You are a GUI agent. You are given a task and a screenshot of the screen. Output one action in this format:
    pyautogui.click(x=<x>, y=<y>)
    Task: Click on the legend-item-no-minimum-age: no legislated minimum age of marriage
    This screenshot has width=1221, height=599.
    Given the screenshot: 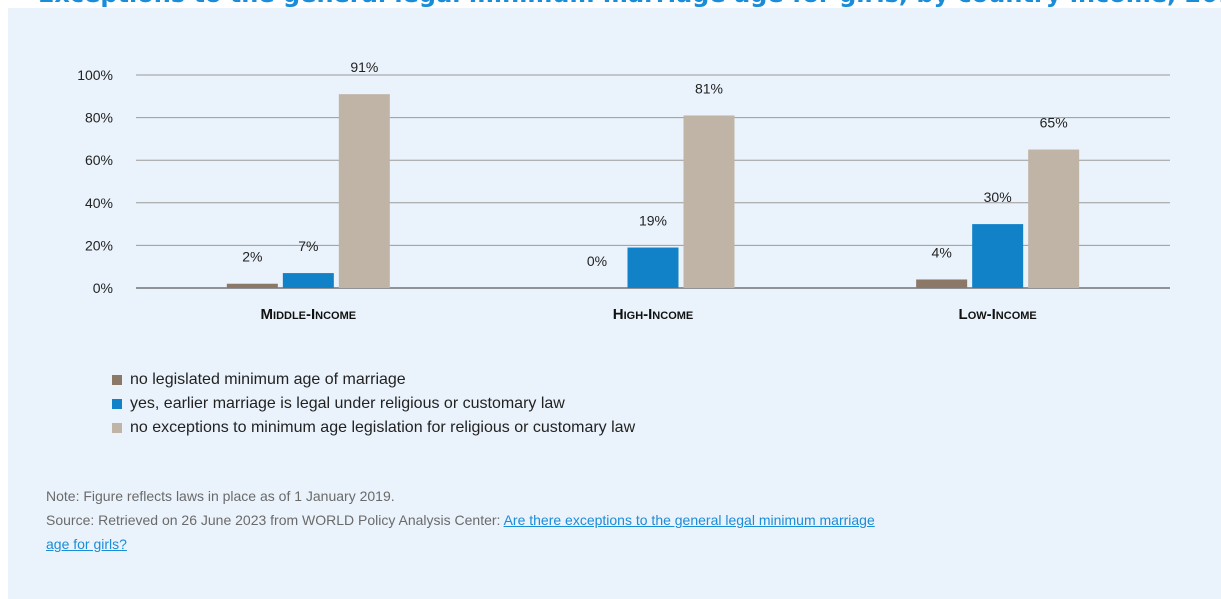 What is the action you would take?
    pyautogui.click(x=373, y=380)
    